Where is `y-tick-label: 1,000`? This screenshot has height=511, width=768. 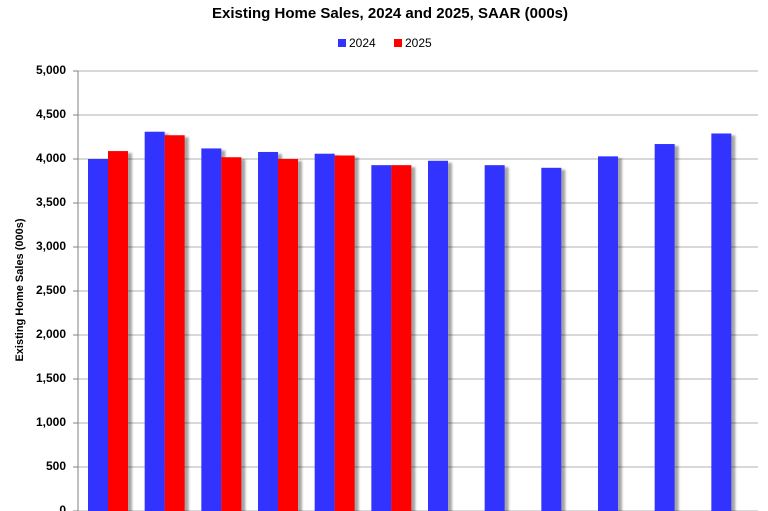 y-tick-label: 1,000 is located at coordinates (51, 422).